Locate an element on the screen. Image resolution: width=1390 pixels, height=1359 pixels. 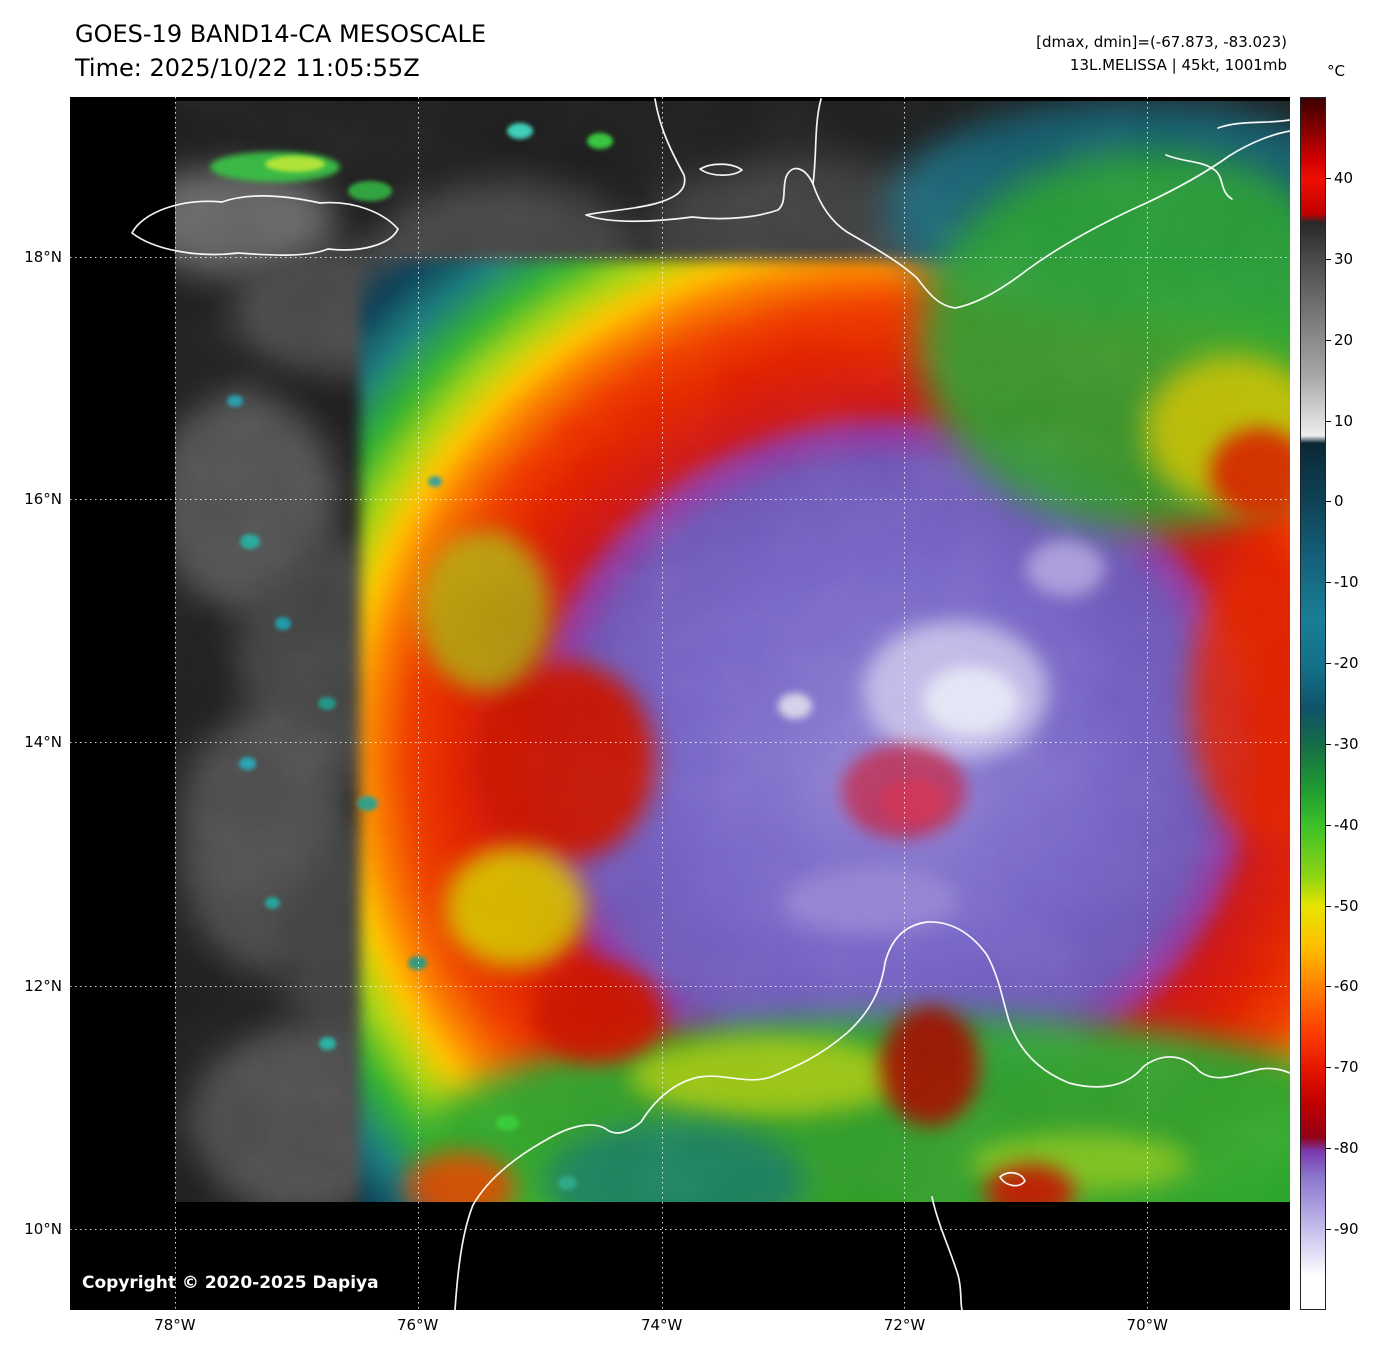
lon-tick-label: 76°W is located at coordinates (417, 1325).